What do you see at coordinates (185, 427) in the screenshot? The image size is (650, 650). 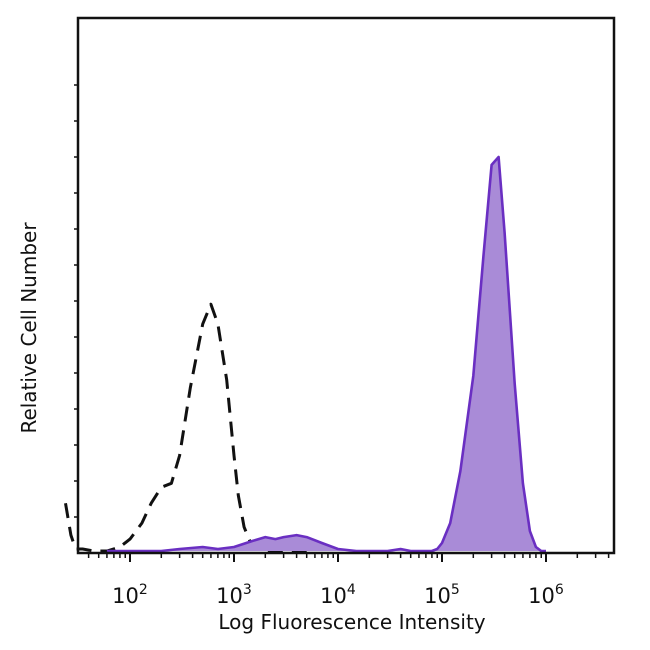 I see `dashed-series-line` at bounding box center [185, 427].